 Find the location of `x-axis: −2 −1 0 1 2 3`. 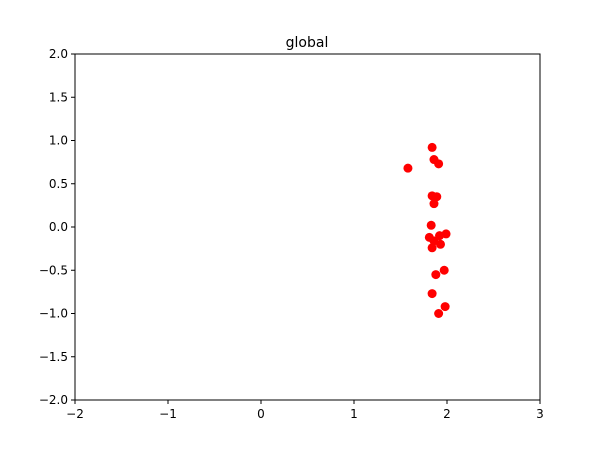

x-axis: −2 −1 0 1 2 3 is located at coordinates (305, 410).